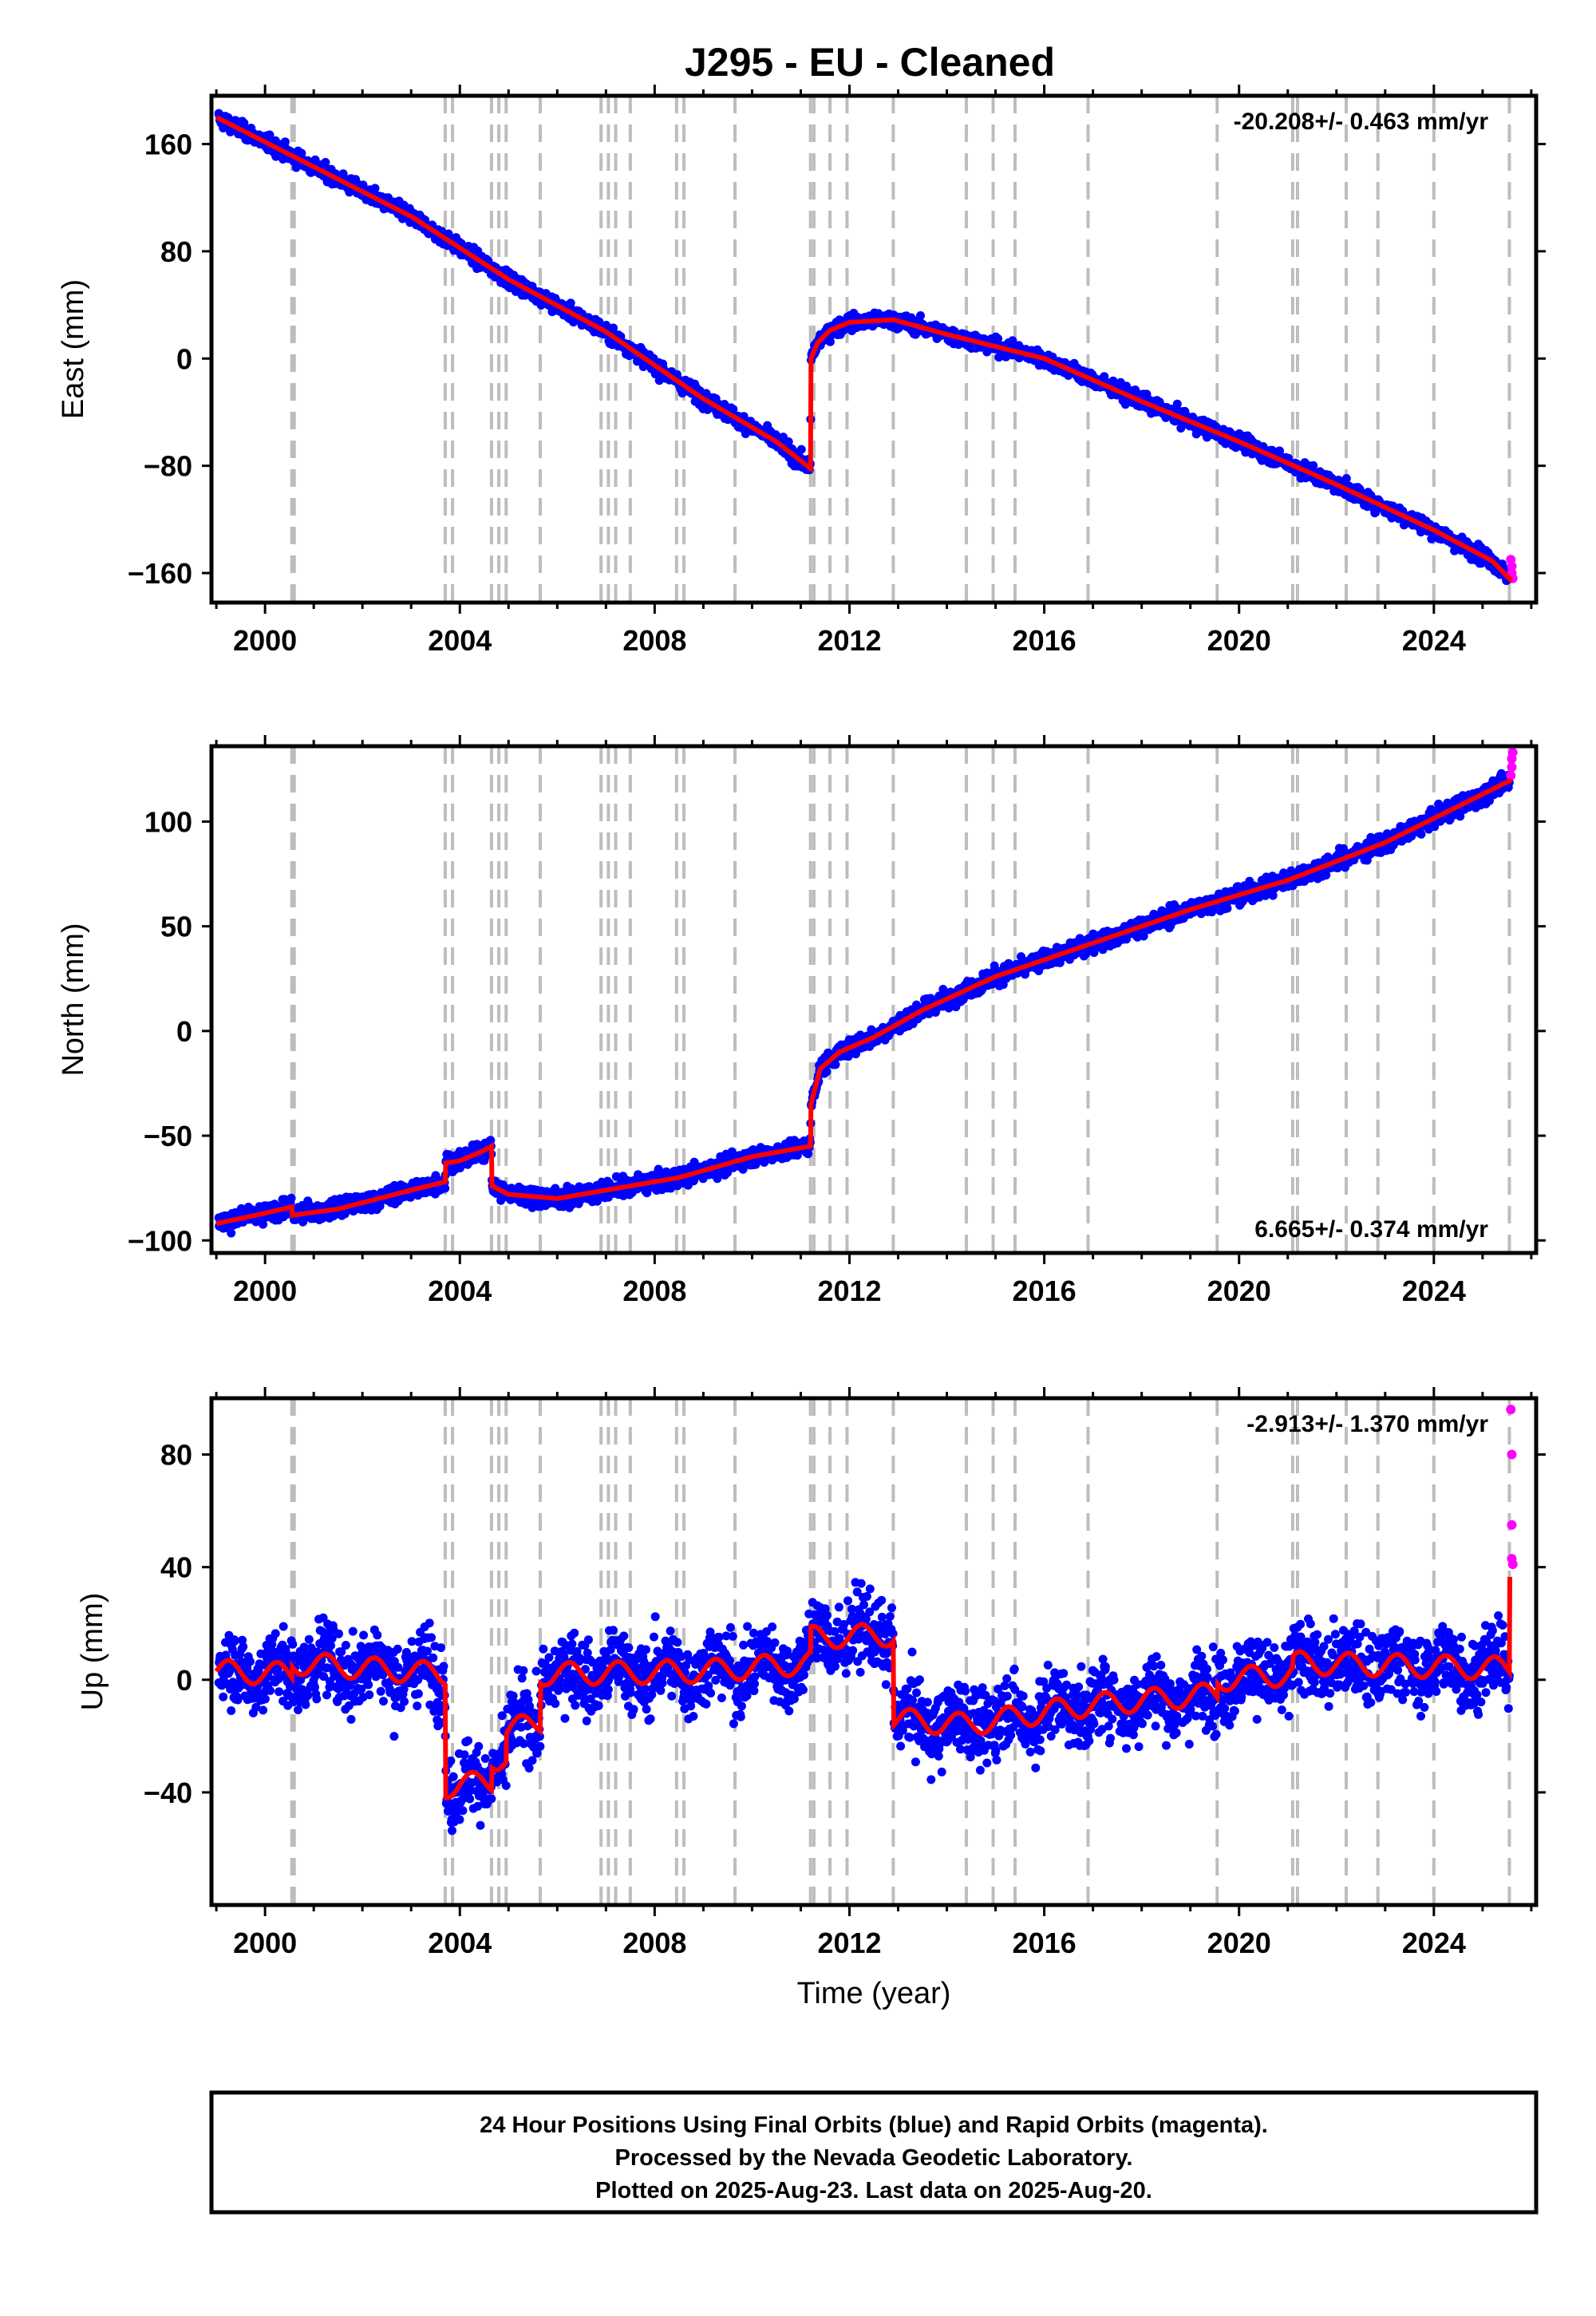 This screenshot has height=2316, width=1596. Describe the element at coordinates (1239, 640) in the screenshot. I see `x-tick-label: 2020` at that location.